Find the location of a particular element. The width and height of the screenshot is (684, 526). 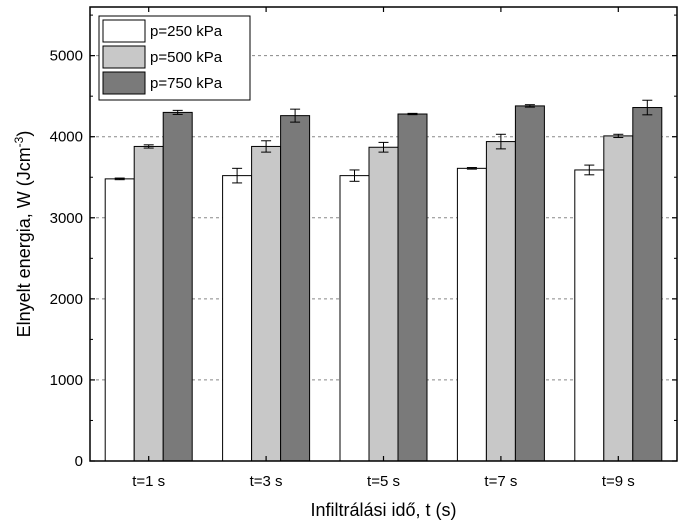

y-axis-title-main: Elnyelt energia, W (Jcm is located at coordinates (24, 242).